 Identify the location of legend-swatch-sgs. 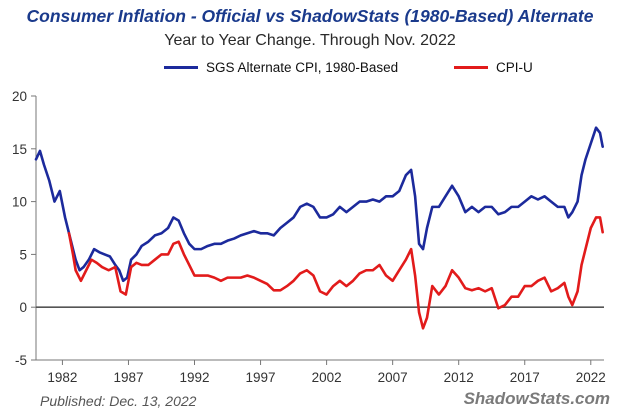
(181, 67).